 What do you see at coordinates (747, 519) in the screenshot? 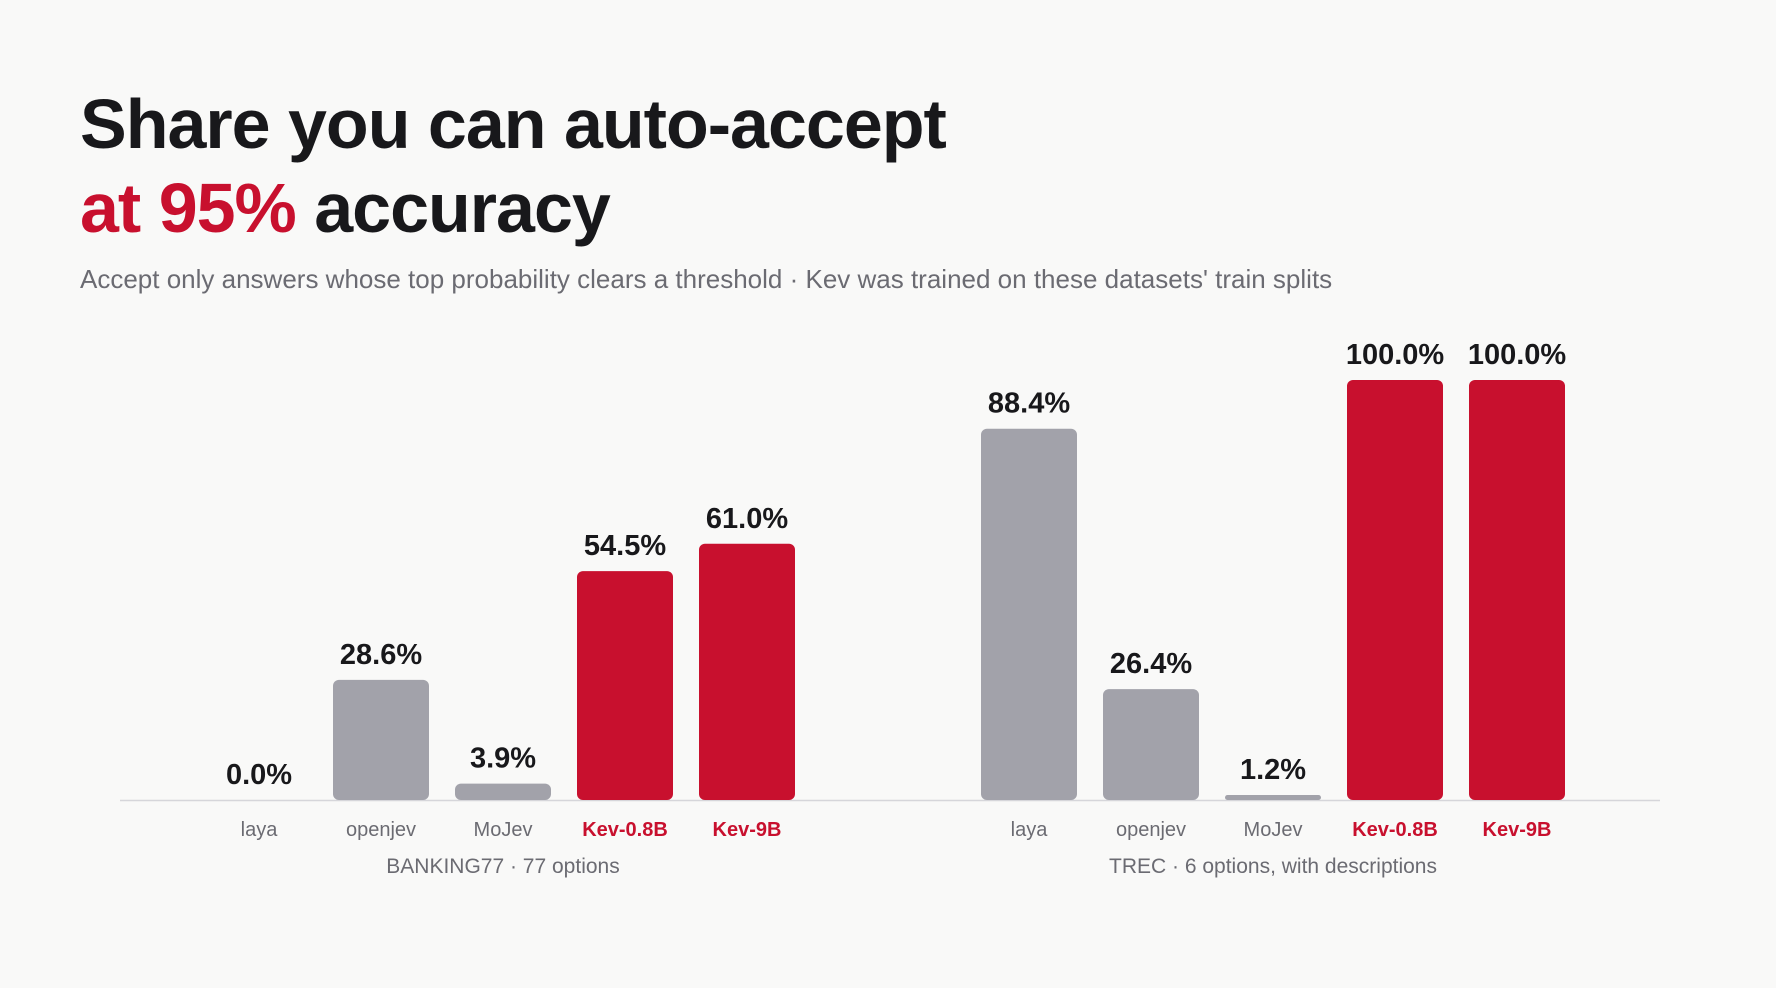
I see `value-label: 61.0%` at bounding box center [747, 519].